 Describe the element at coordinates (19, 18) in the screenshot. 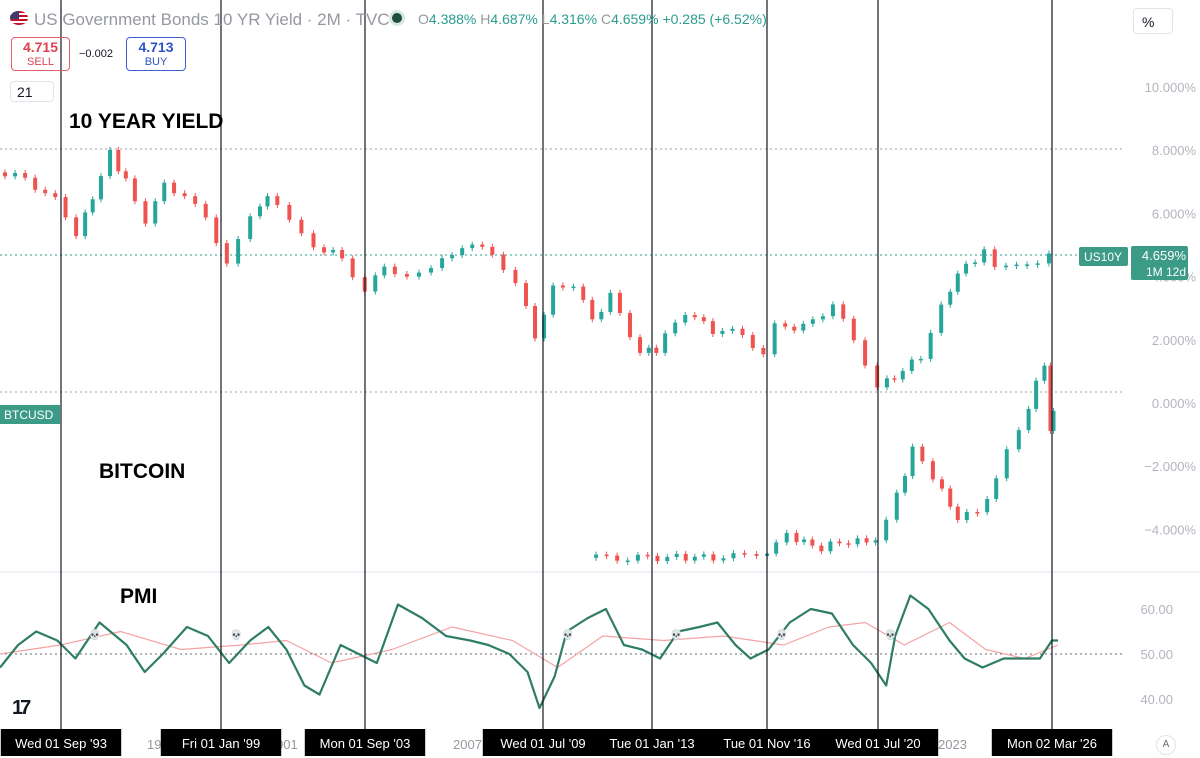

I see `us-flag-icon` at that location.